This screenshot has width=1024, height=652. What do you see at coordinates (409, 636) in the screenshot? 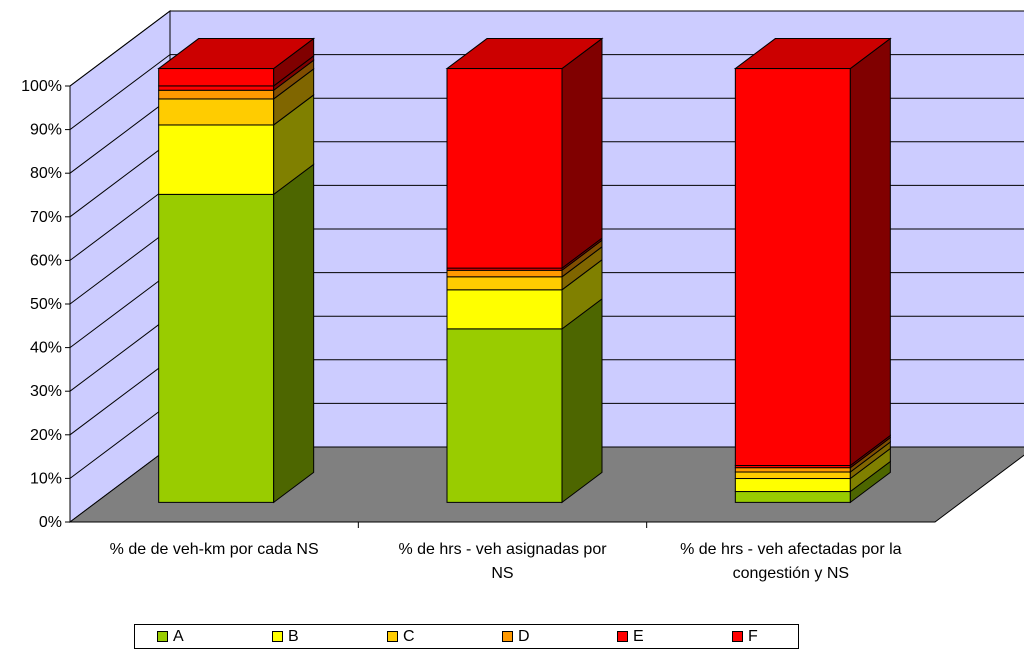
I see `legend-label: C` at bounding box center [409, 636].